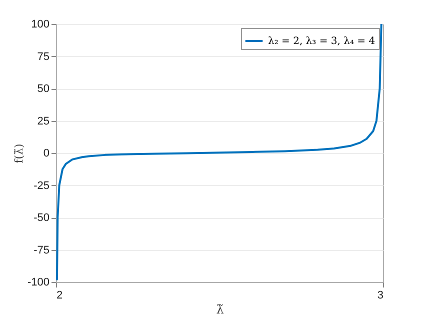 This screenshot has height=317, width=423. Describe the element at coordinates (40, 24) in the screenshot. I see `y-tick-label: 100` at that location.